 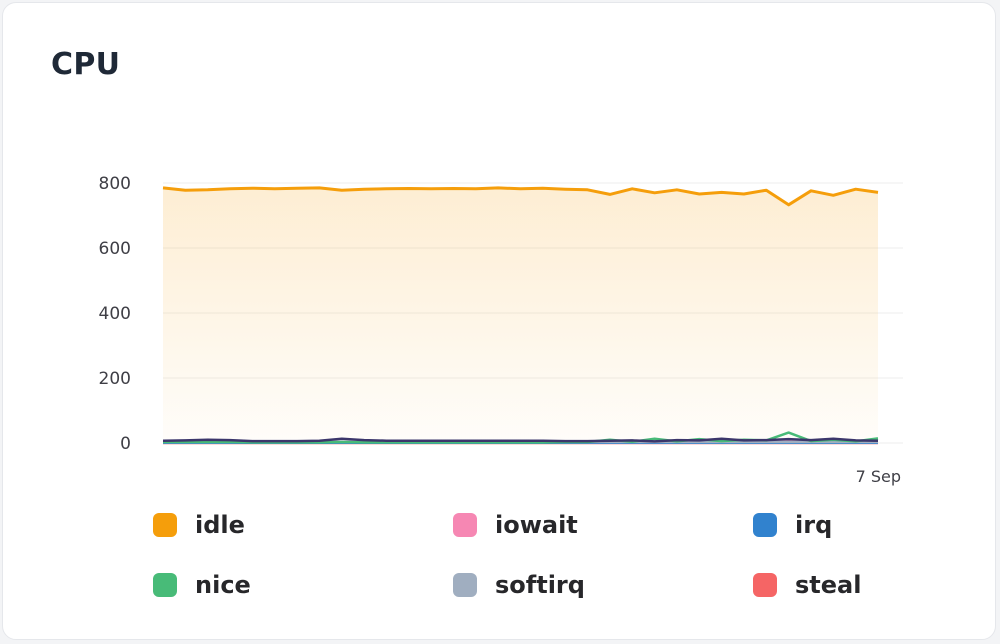 I want to click on legend-label: nice, so click(x=223, y=585).